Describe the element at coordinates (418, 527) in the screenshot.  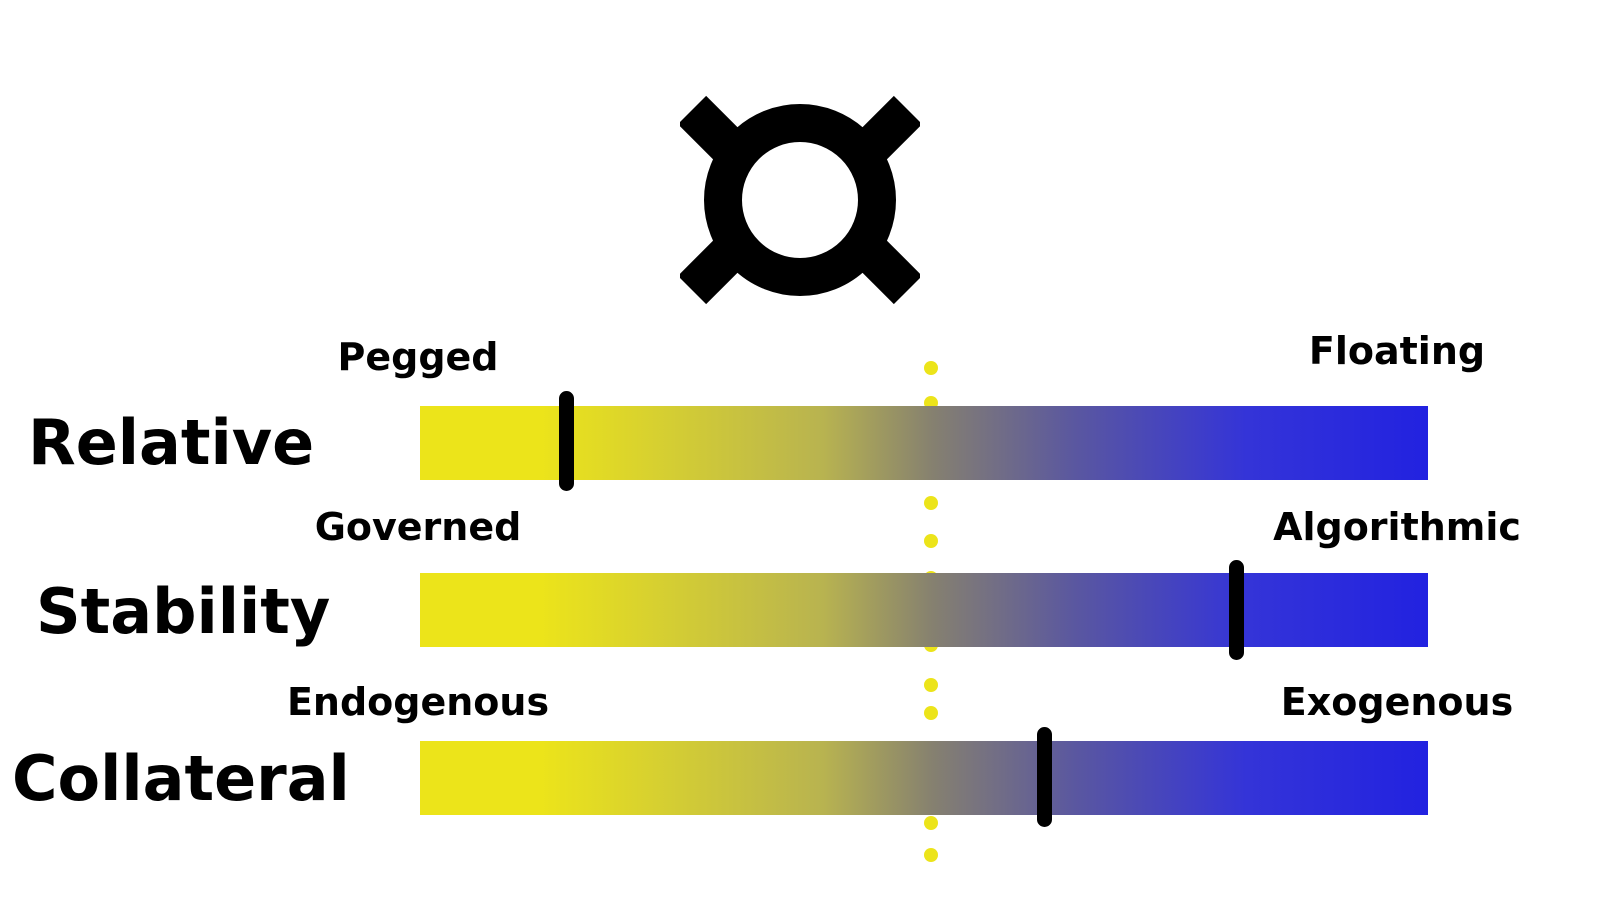
I see `left-endpoint-label-stability: Governed` at that location.